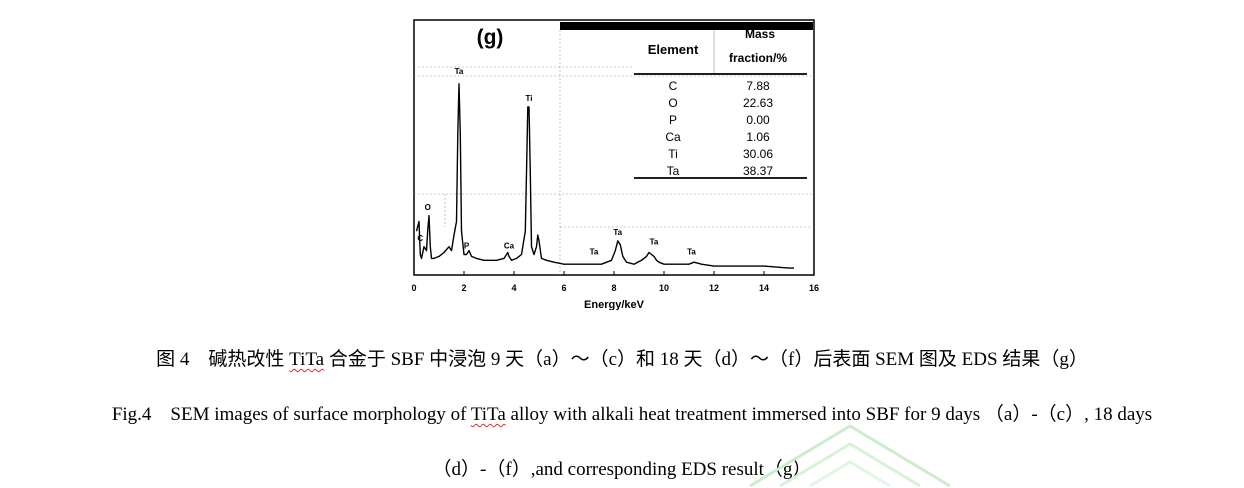 This screenshot has height=488, width=1244. What do you see at coordinates (604, 176) in the screenshot?
I see `spectrum-line` at bounding box center [604, 176].